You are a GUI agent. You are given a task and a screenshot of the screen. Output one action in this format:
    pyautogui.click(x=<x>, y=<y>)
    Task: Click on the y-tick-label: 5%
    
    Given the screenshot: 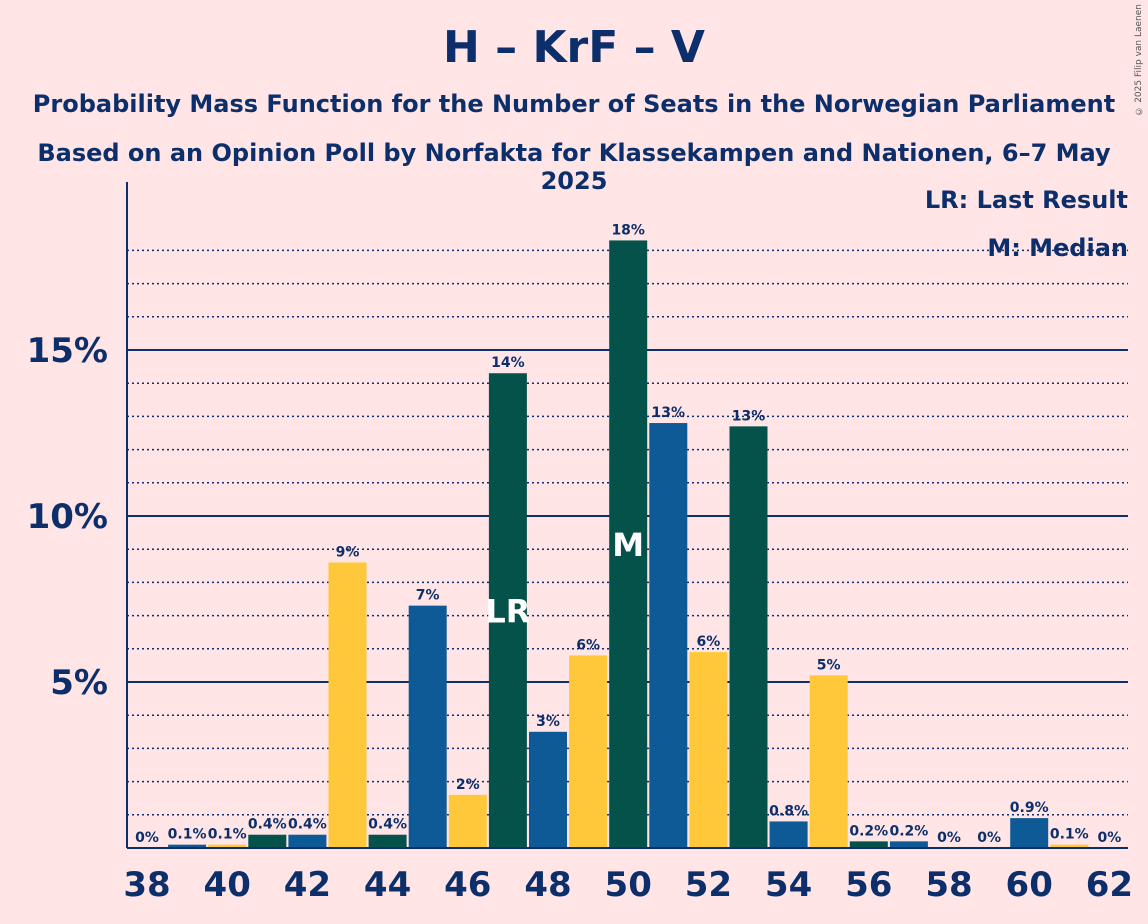 What is the action you would take?
    pyautogui.click(x=79, y=683)
    